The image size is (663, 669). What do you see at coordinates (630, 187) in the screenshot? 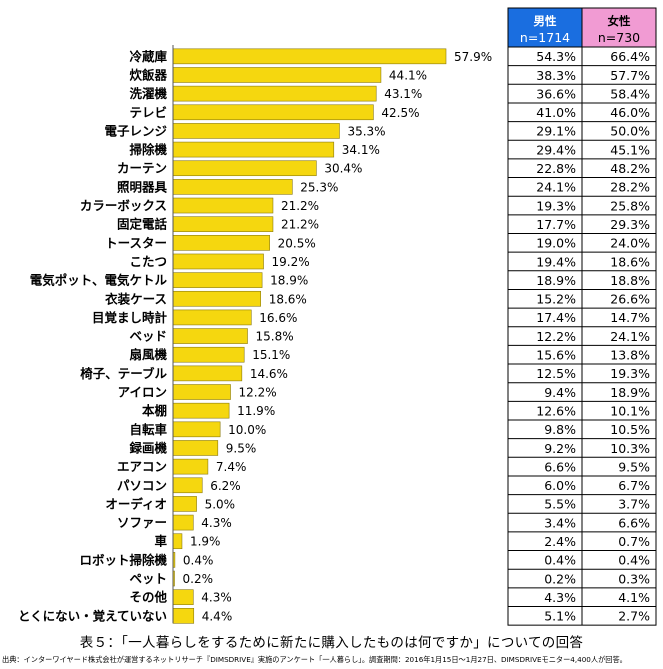
I see `female-value: 28.2%` at bounding box center [630, 187].